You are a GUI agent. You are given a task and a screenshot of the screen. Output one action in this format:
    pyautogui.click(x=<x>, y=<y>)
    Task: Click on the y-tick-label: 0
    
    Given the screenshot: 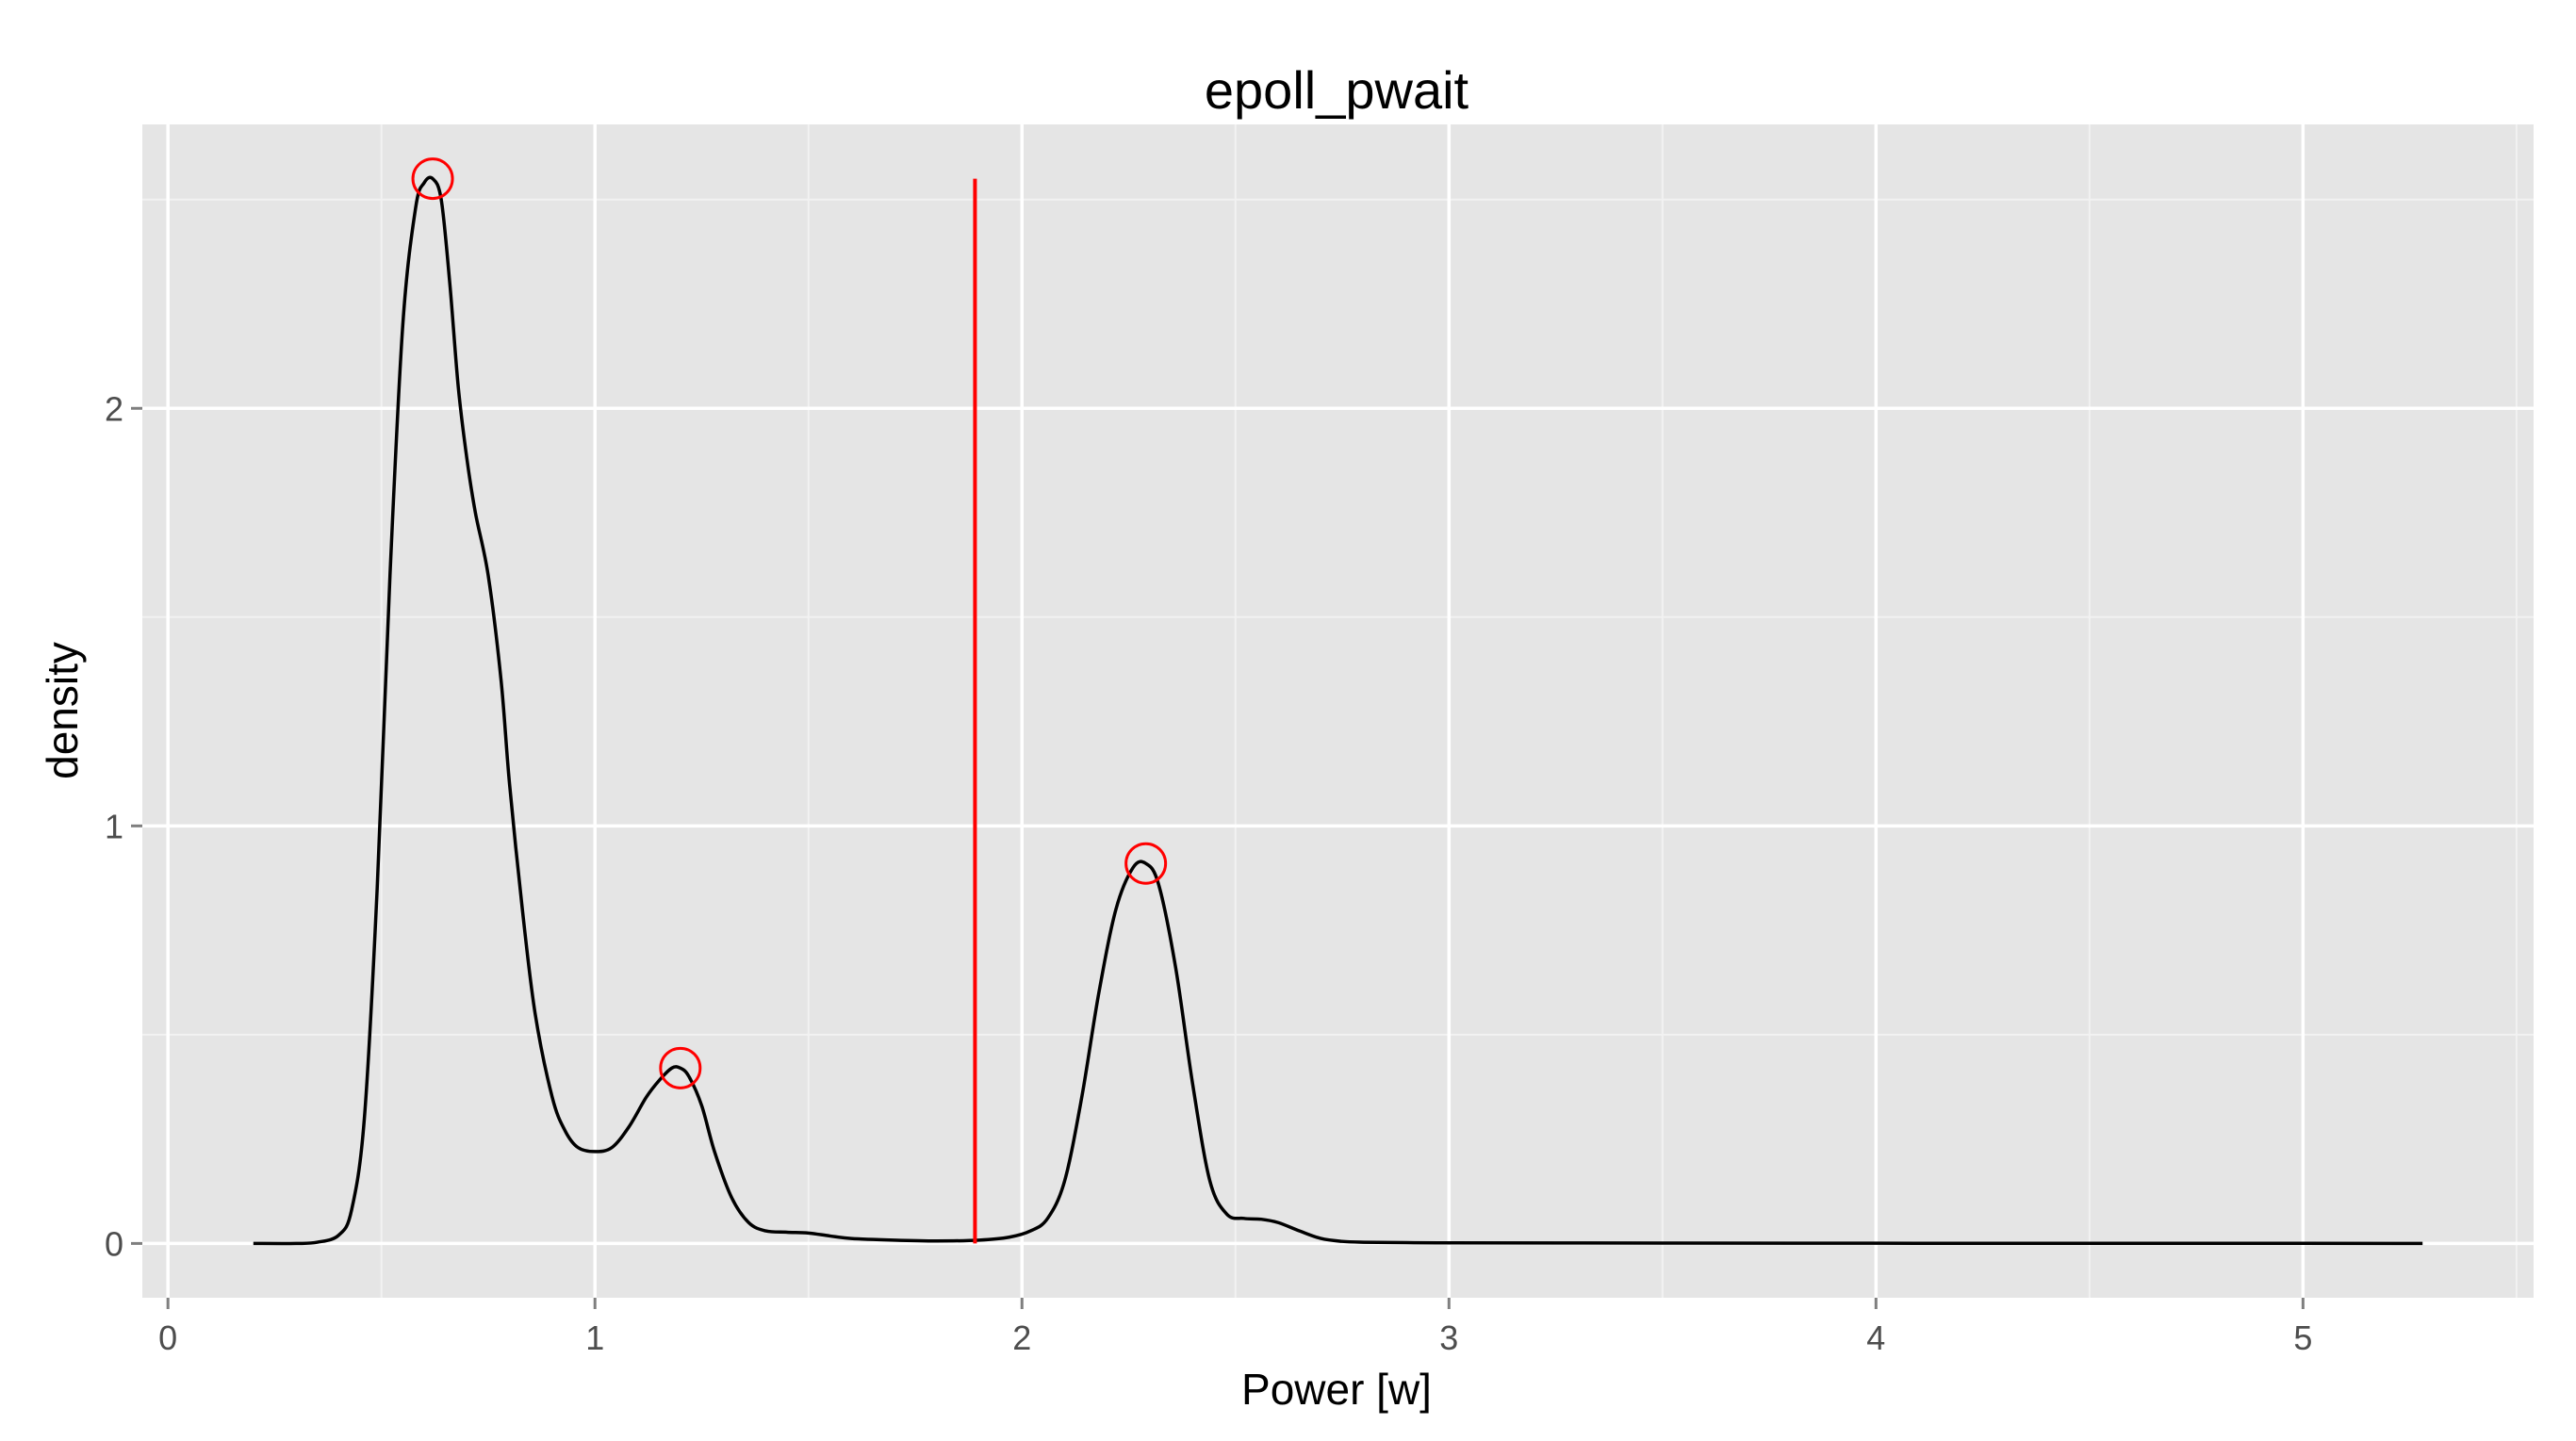 What is the action you would take?
    pyautogui.click(x=114, y=1244)
    